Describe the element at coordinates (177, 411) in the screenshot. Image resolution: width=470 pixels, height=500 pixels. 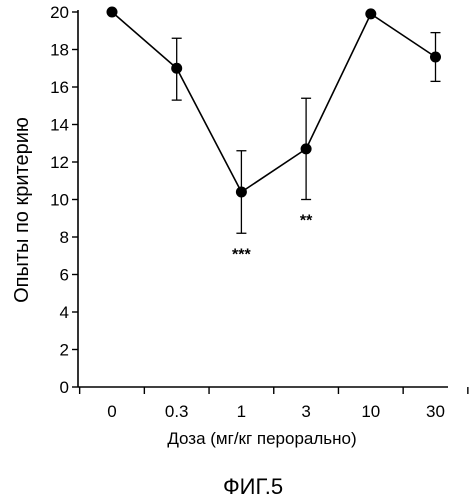
I see `x-tick-label: 0.3` at that location.